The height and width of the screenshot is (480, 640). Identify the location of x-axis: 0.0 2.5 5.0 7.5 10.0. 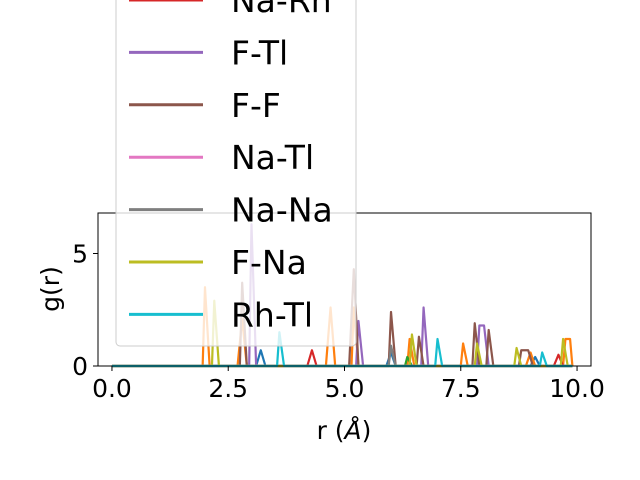
(348, 384).